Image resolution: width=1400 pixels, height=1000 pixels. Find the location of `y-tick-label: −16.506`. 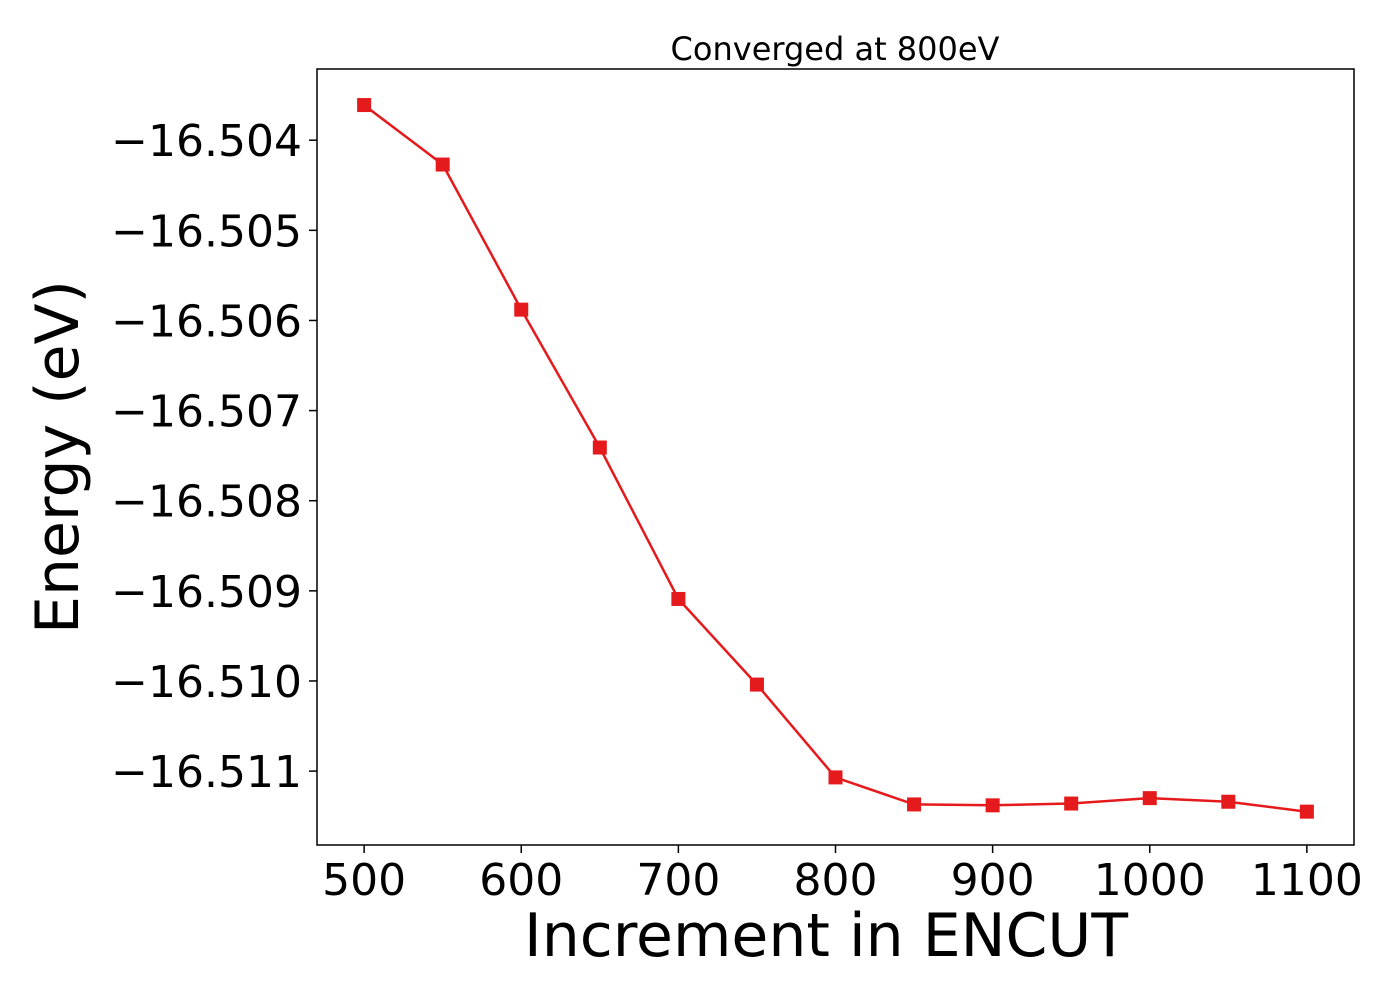

y-tick-label: −16.506 is located at coordinates (206, 321).